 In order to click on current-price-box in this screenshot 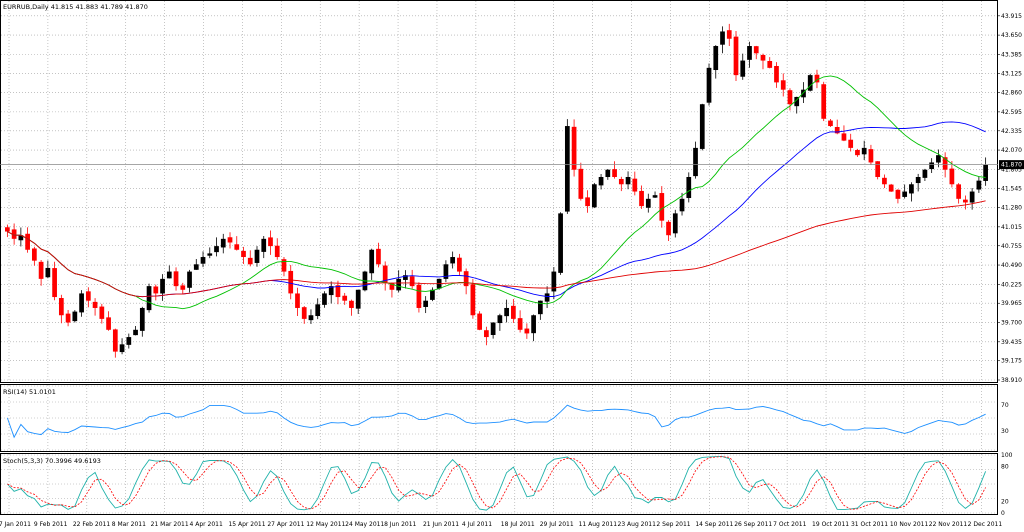, I will do `click(1011, 165)`.